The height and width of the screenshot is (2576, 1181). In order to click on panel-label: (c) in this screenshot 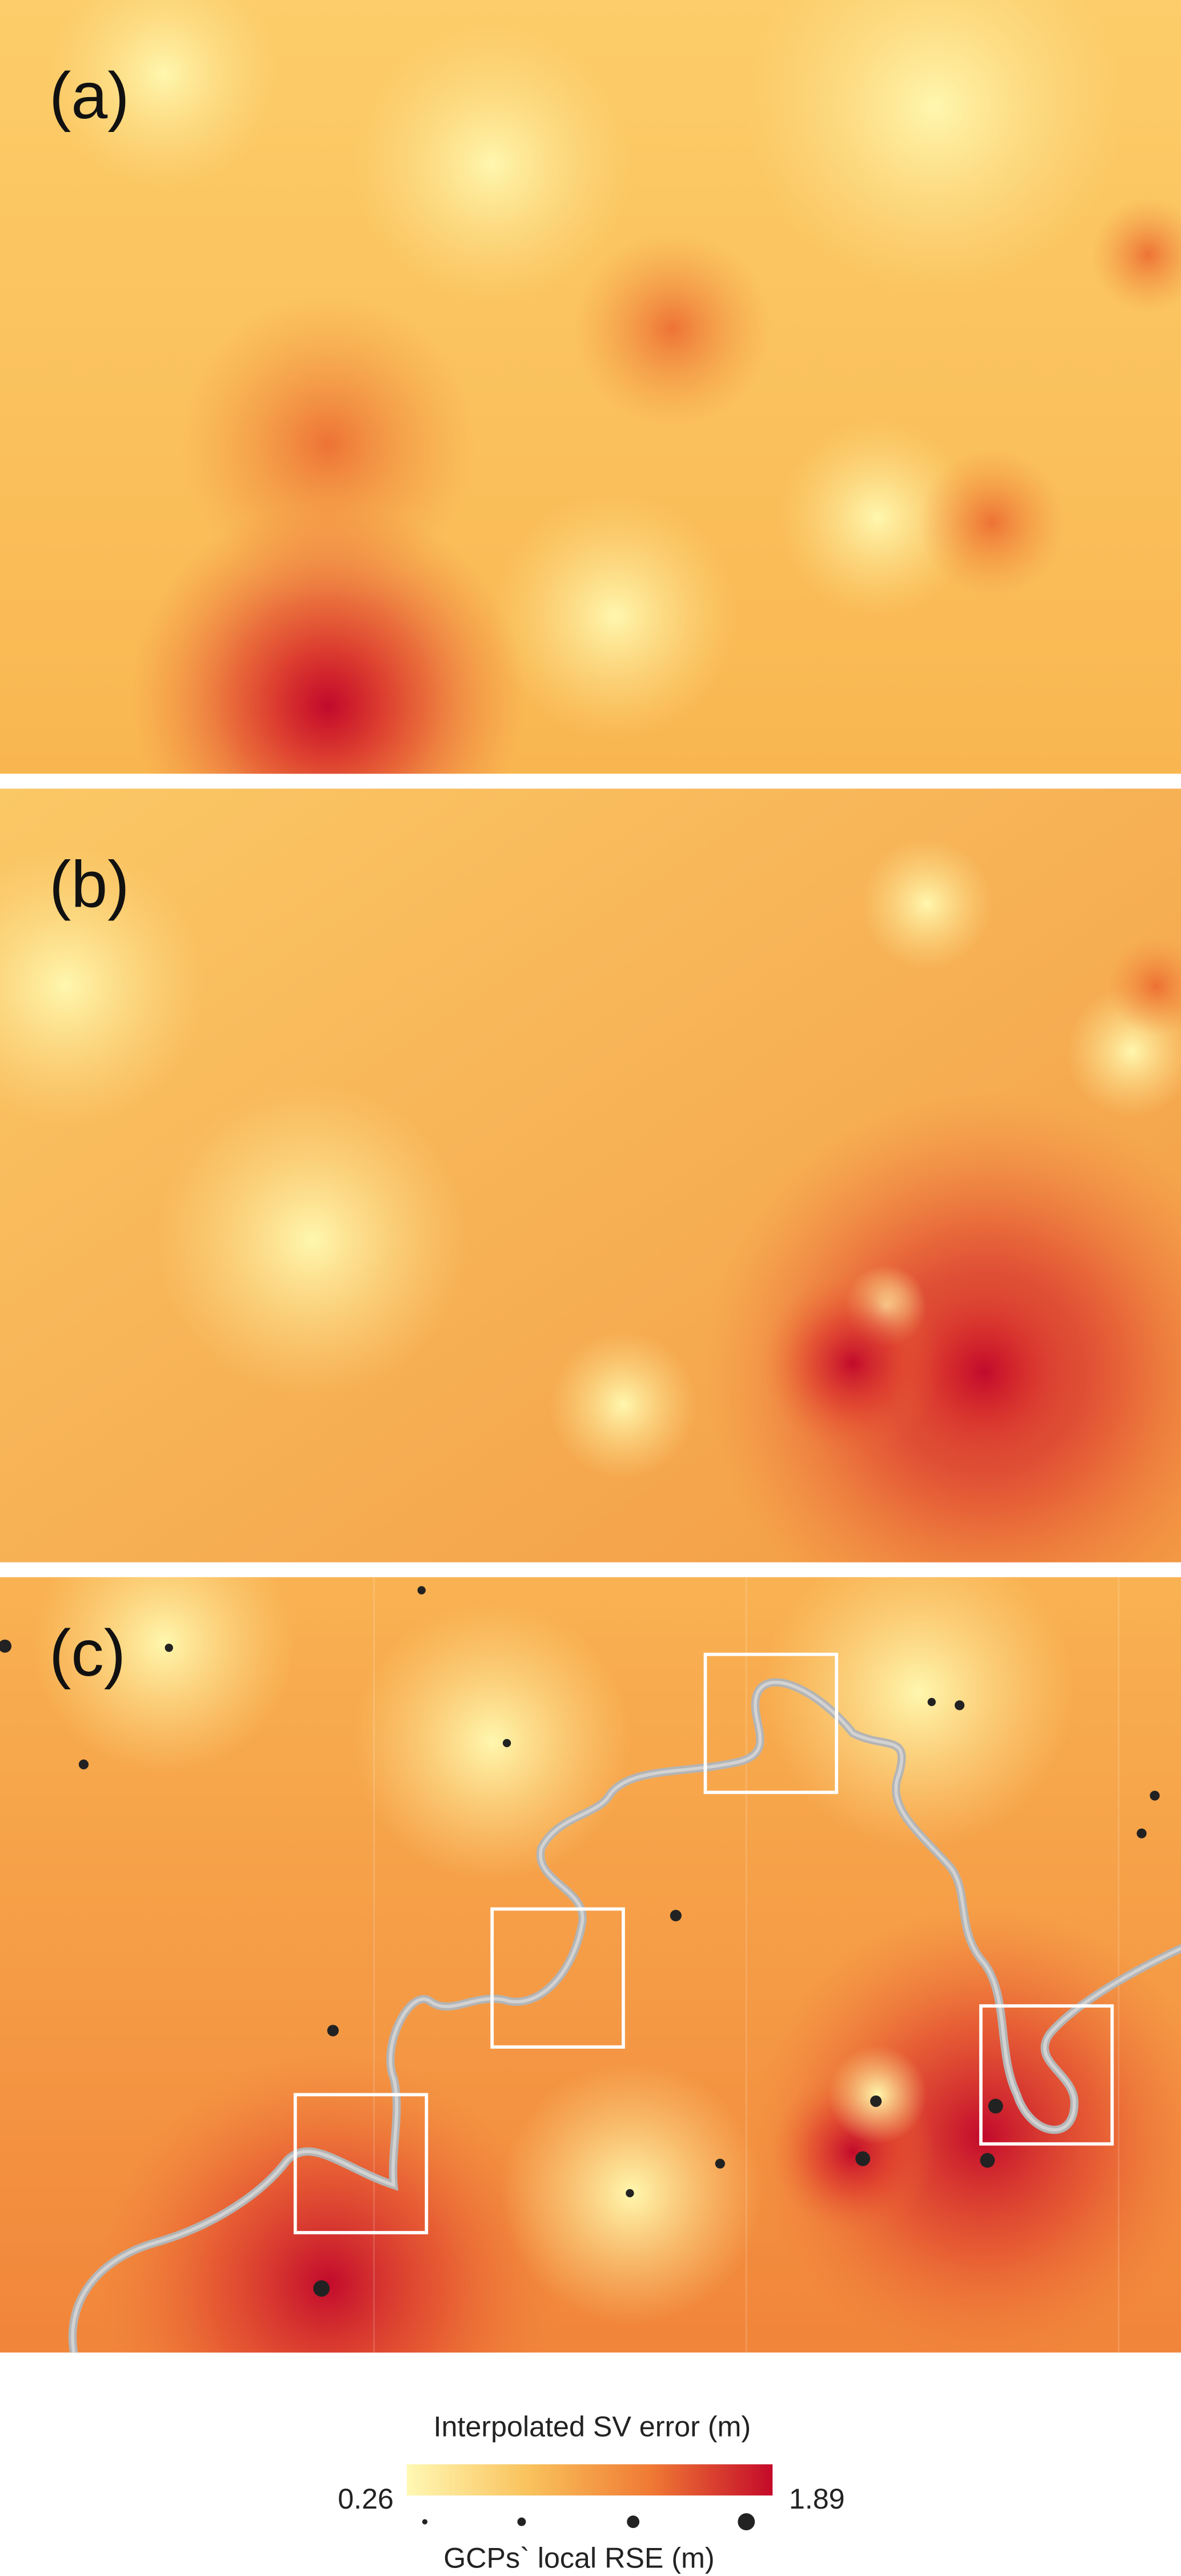, I will do `click(87, 1653)`.